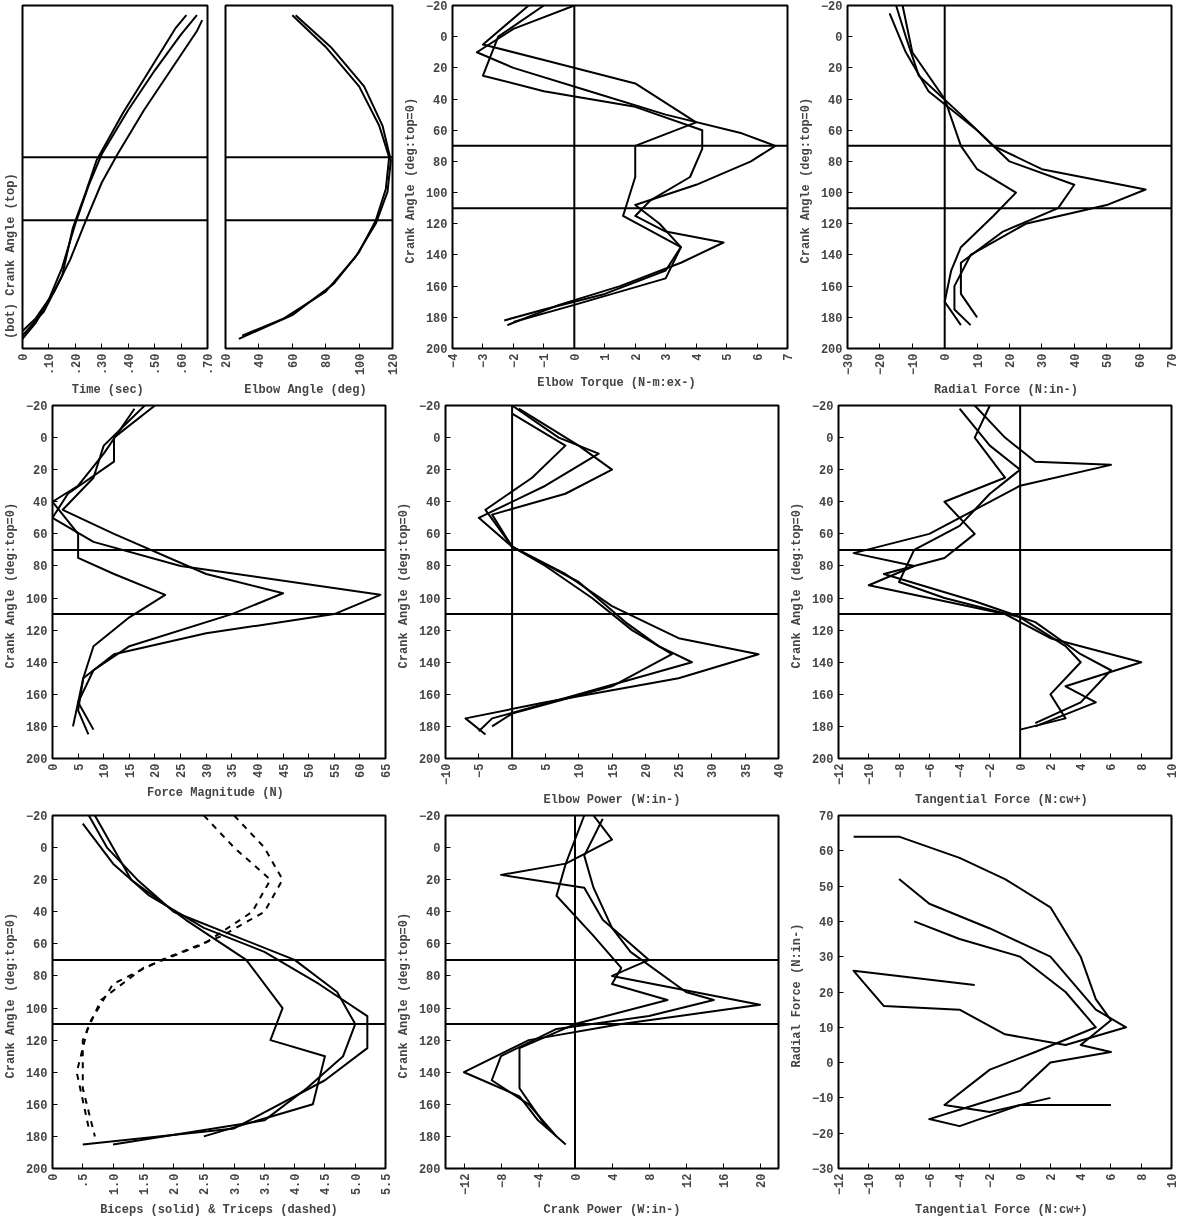 The width and height of the screenshot is (1179, 1230). I want to click on x-tick-label: .60, so click(182, 364).